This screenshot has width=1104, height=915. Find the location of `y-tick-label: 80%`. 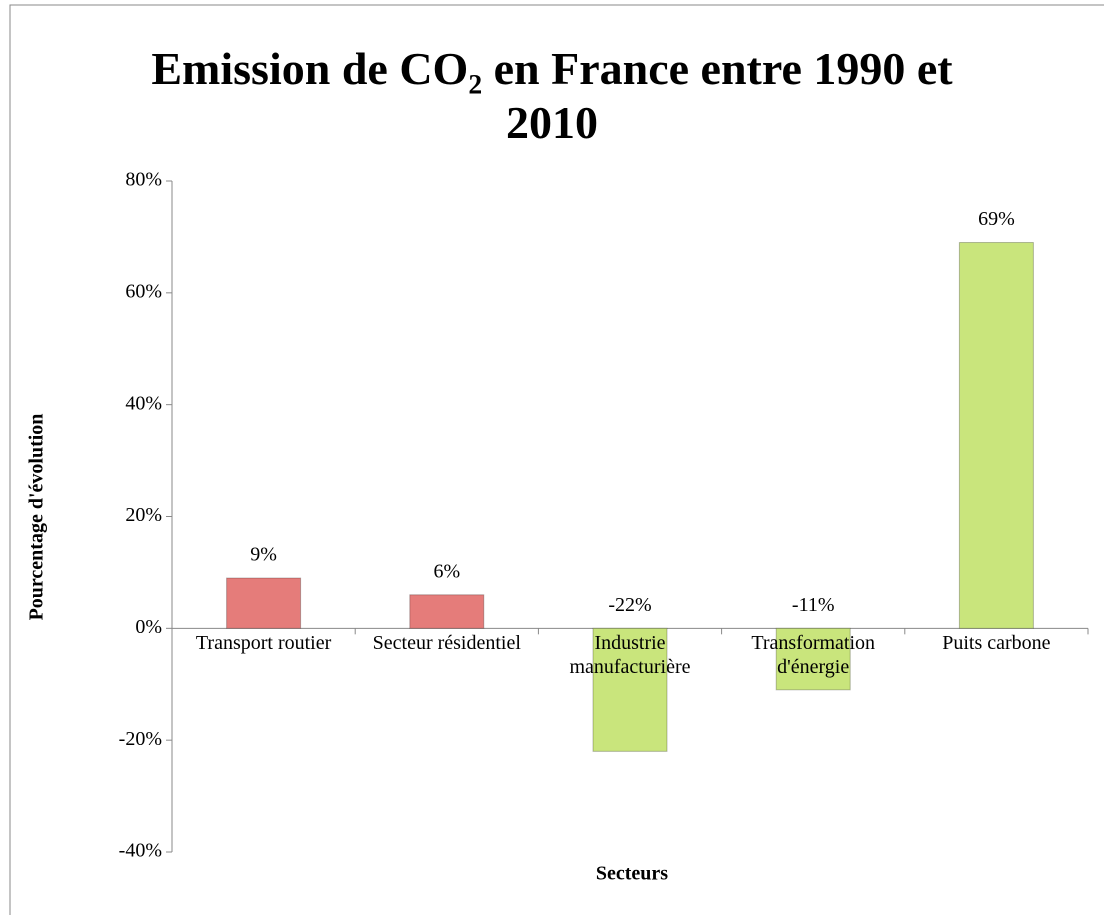

y-tick-label: 80% is located at coordinates (143, 180).